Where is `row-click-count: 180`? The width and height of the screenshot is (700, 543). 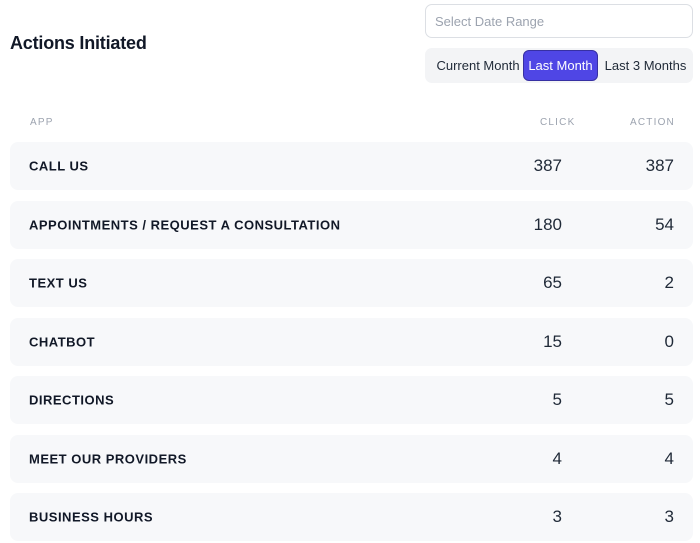 row-click-count: 180 is located at coordinates (547, 224).